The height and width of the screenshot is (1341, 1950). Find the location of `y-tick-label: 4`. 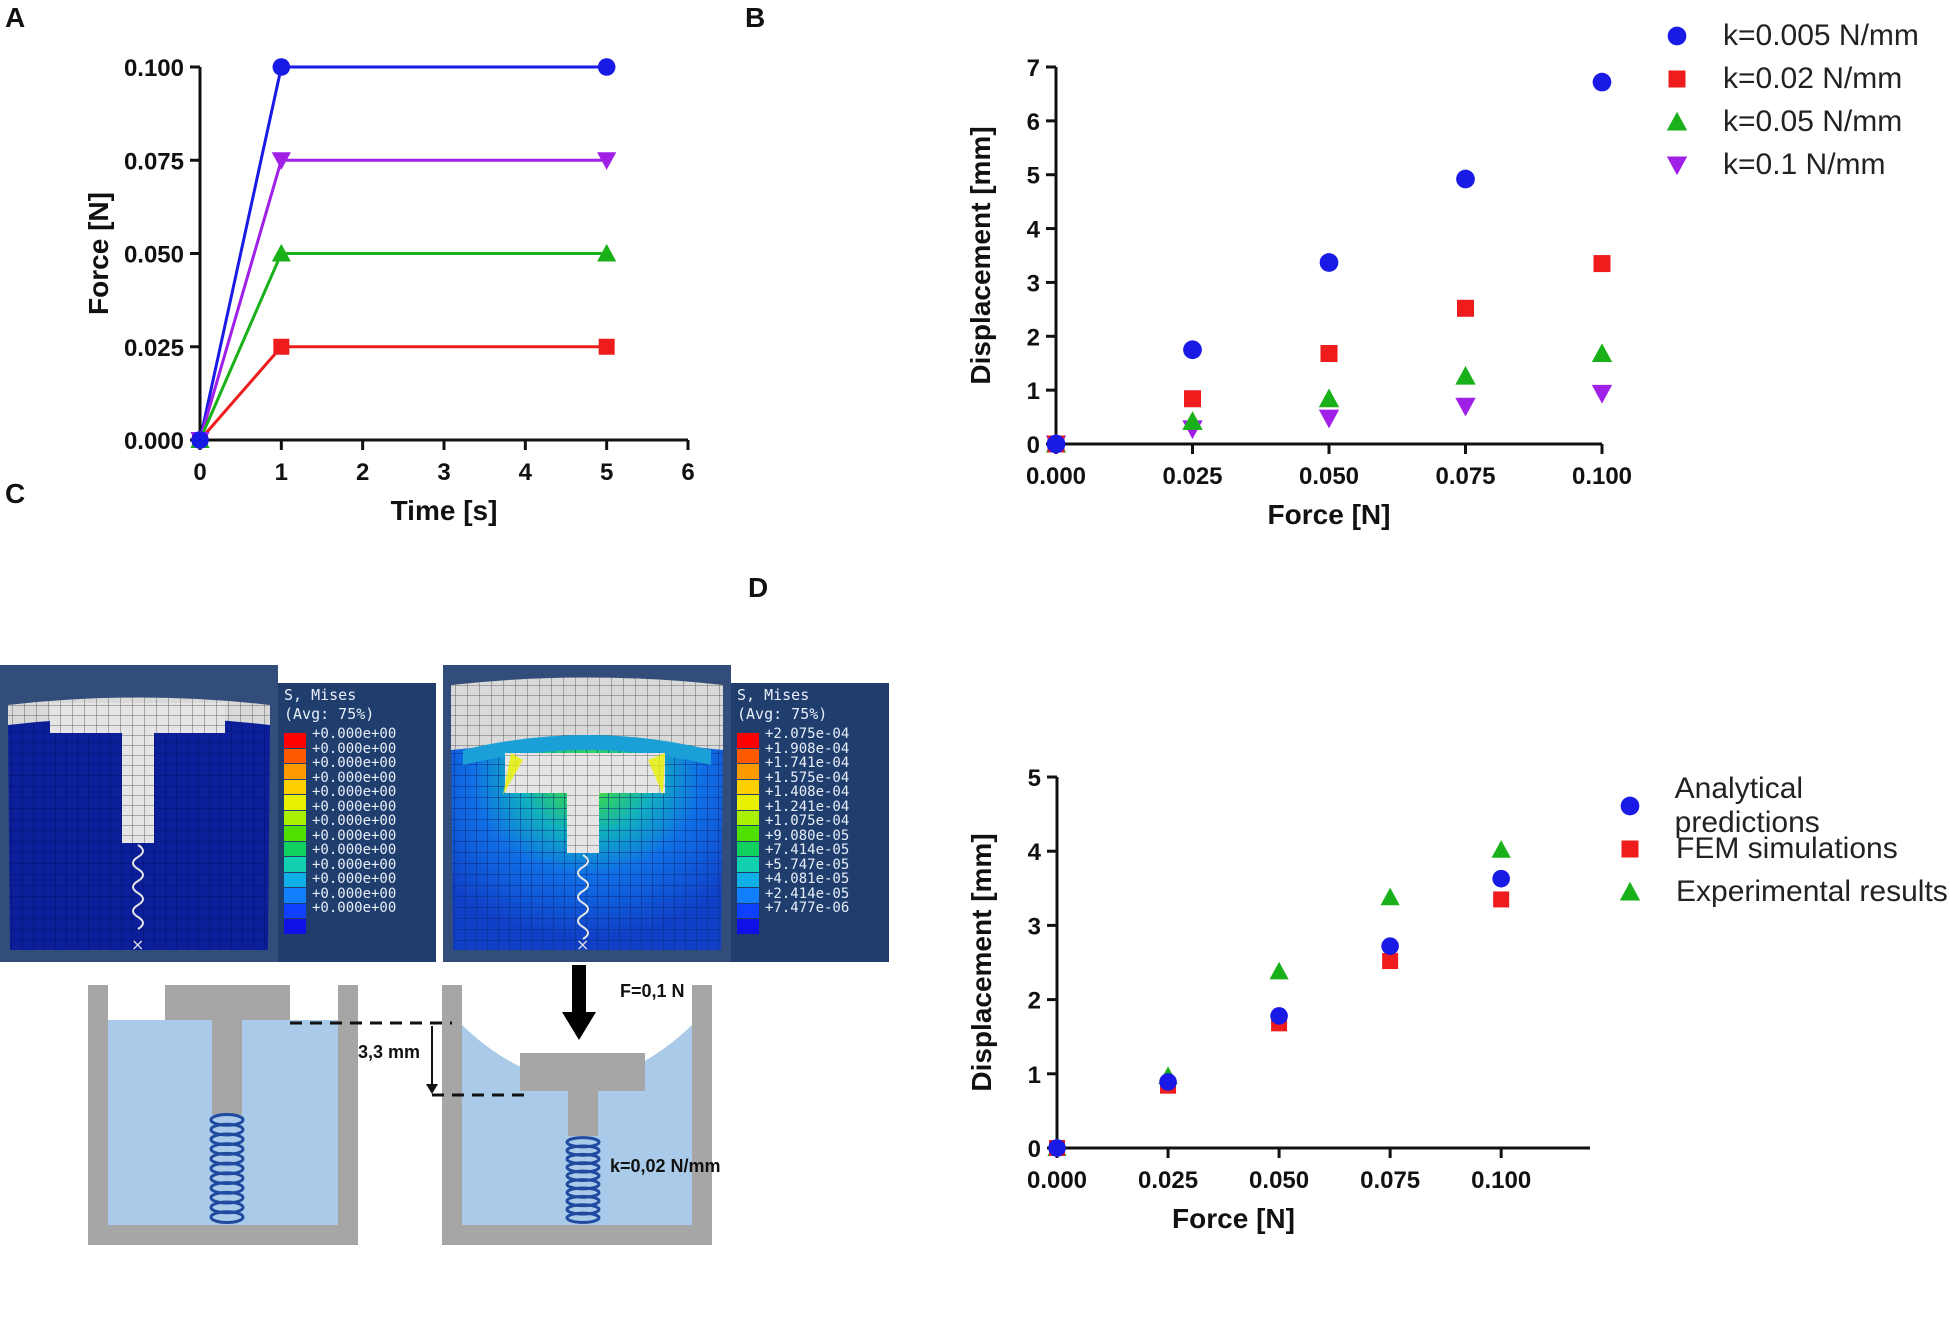

y-tick-label: 4 is located at coordinates (1035, 852).